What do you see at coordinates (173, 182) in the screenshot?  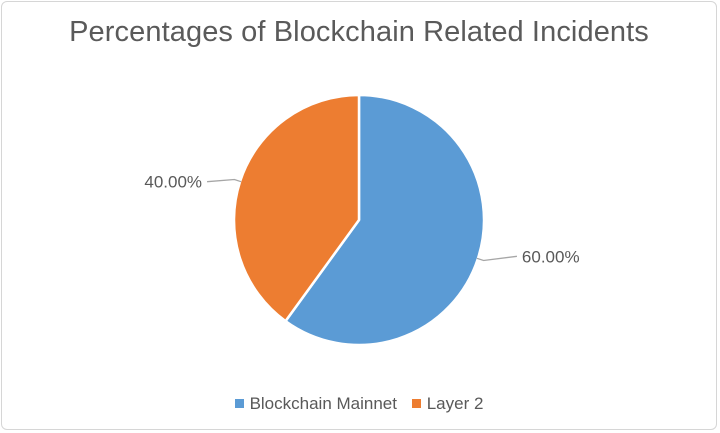 I see `data-label-layer-2: 40.00%` at bounding box center [173, 182].